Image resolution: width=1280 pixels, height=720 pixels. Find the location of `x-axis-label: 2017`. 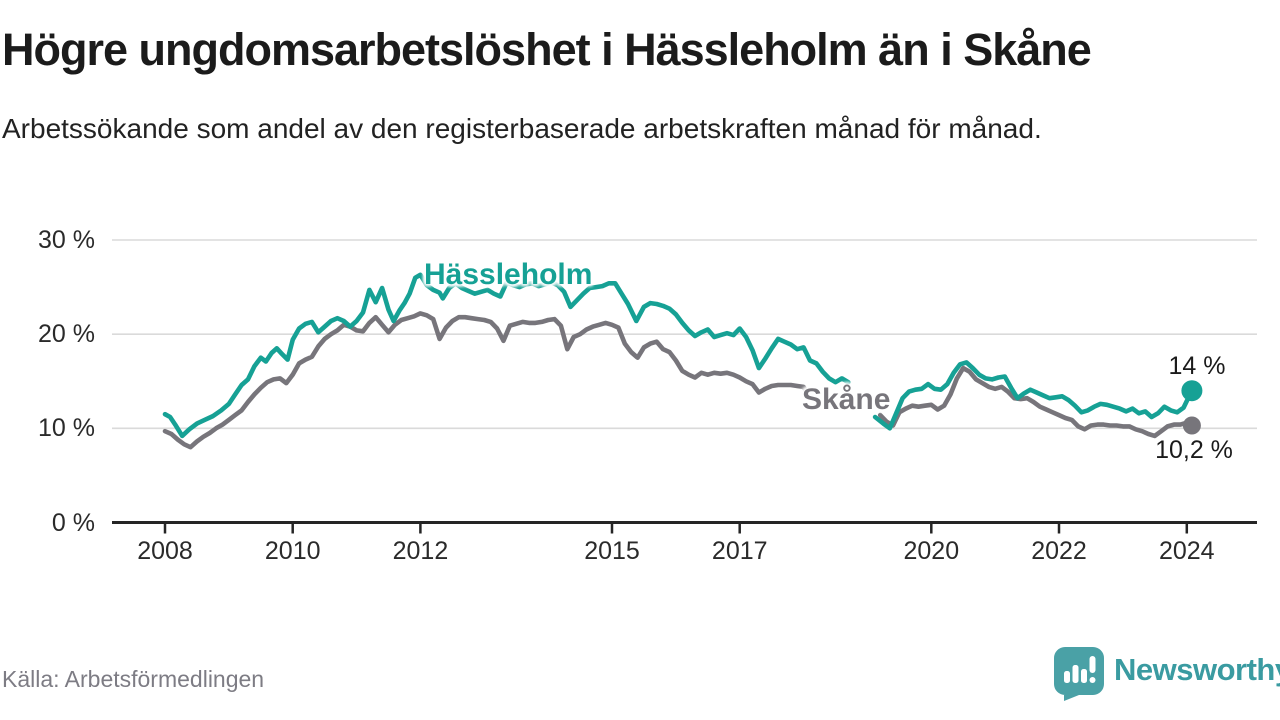

x-axis-label: 2017 is located at coordinates (739, 551).